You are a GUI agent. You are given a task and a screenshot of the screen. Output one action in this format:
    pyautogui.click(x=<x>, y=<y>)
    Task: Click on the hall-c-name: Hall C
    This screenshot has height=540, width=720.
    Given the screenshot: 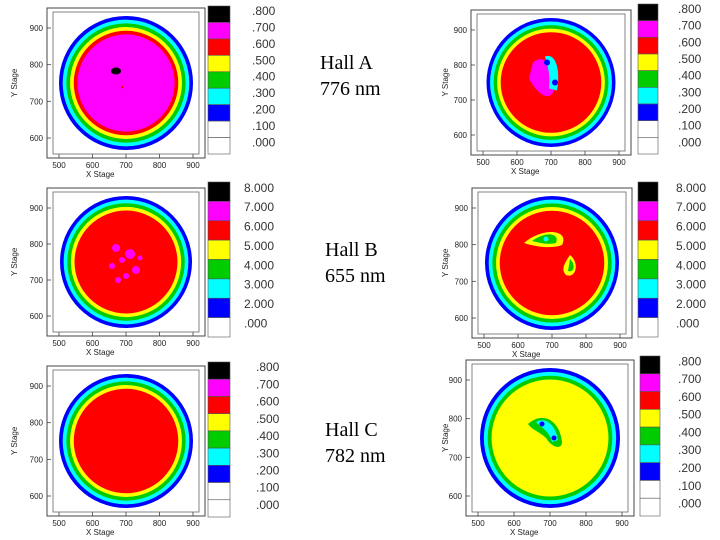 What is the action you would take?
    pyautogui.click(x=351, y=430)
    